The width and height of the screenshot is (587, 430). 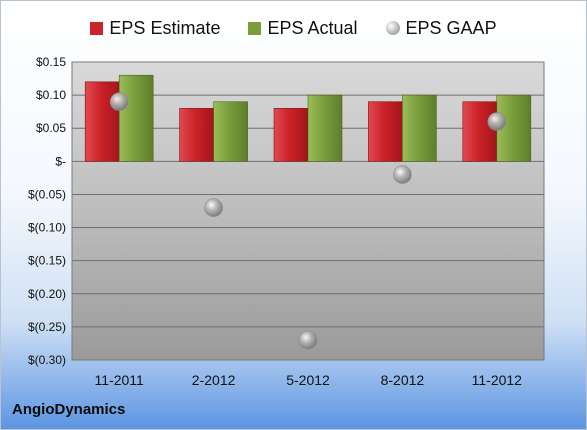 What do you see at coordinates (308, 380) in the screenshot?
I see `x-tick-label: 5-2012` at bounding box center [308, 380].